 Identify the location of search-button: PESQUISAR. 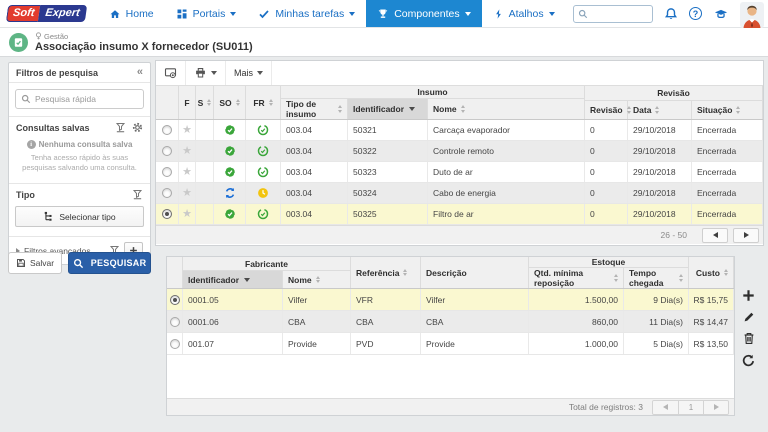
(109, 263).